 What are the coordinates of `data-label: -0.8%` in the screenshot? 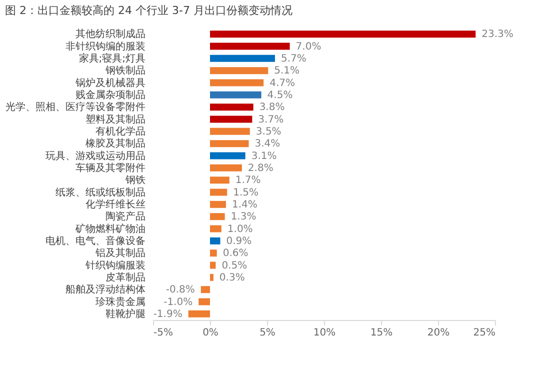 It's located at (180, 290).